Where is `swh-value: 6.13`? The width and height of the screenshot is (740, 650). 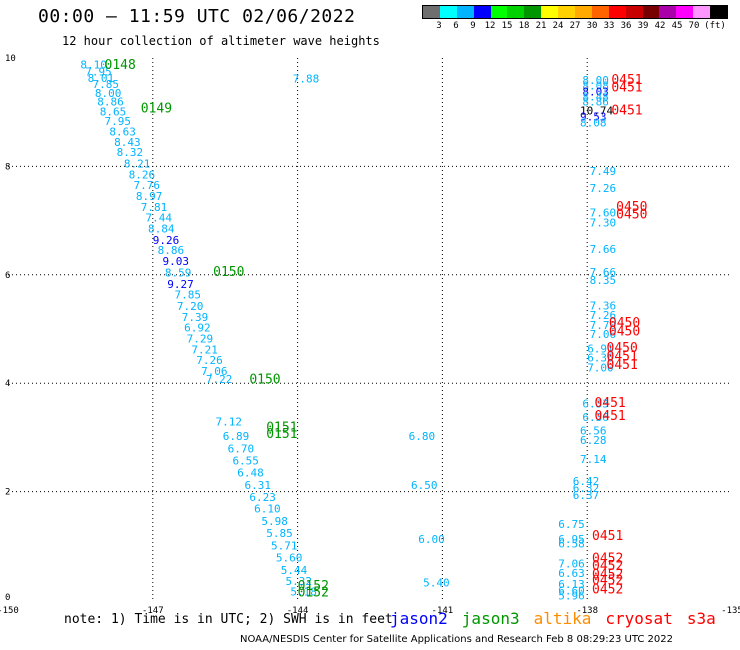 swh-value: 6.13 is located at coordinates (571, 584).